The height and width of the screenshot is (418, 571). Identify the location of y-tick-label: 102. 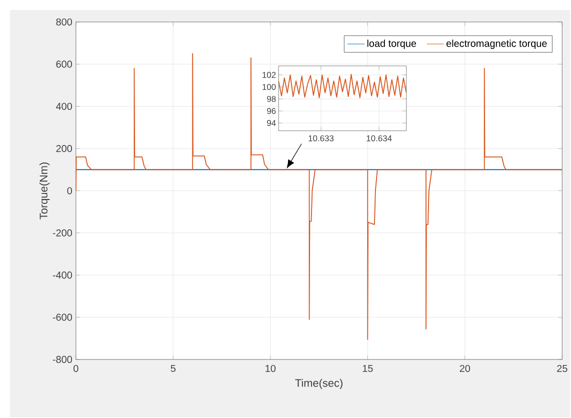
(269, 75).